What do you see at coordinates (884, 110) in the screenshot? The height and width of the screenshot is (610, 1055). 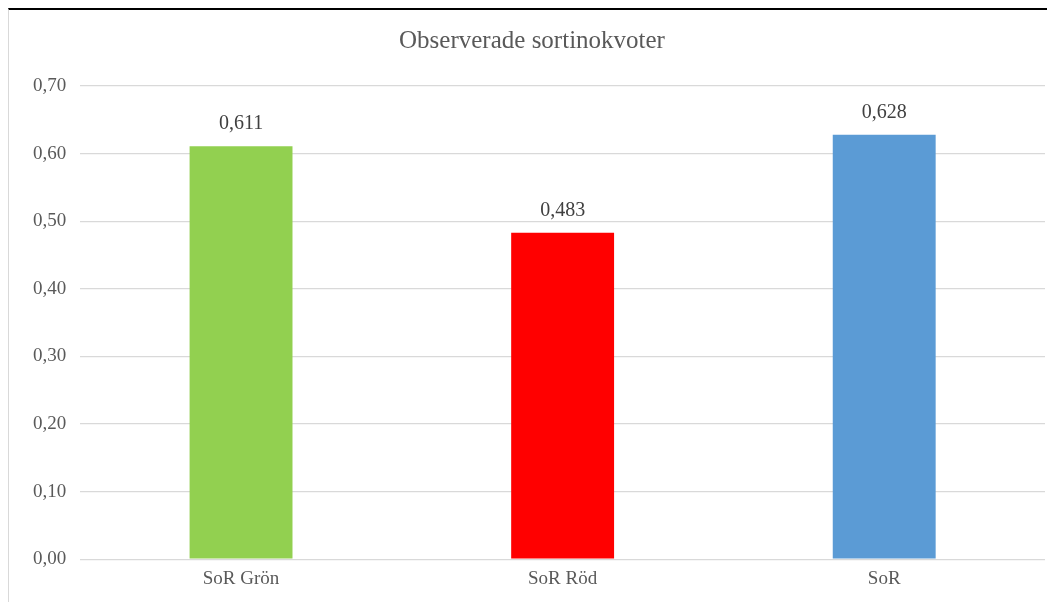 I see `data-label: 0,628` at bounding box center [884, 110].